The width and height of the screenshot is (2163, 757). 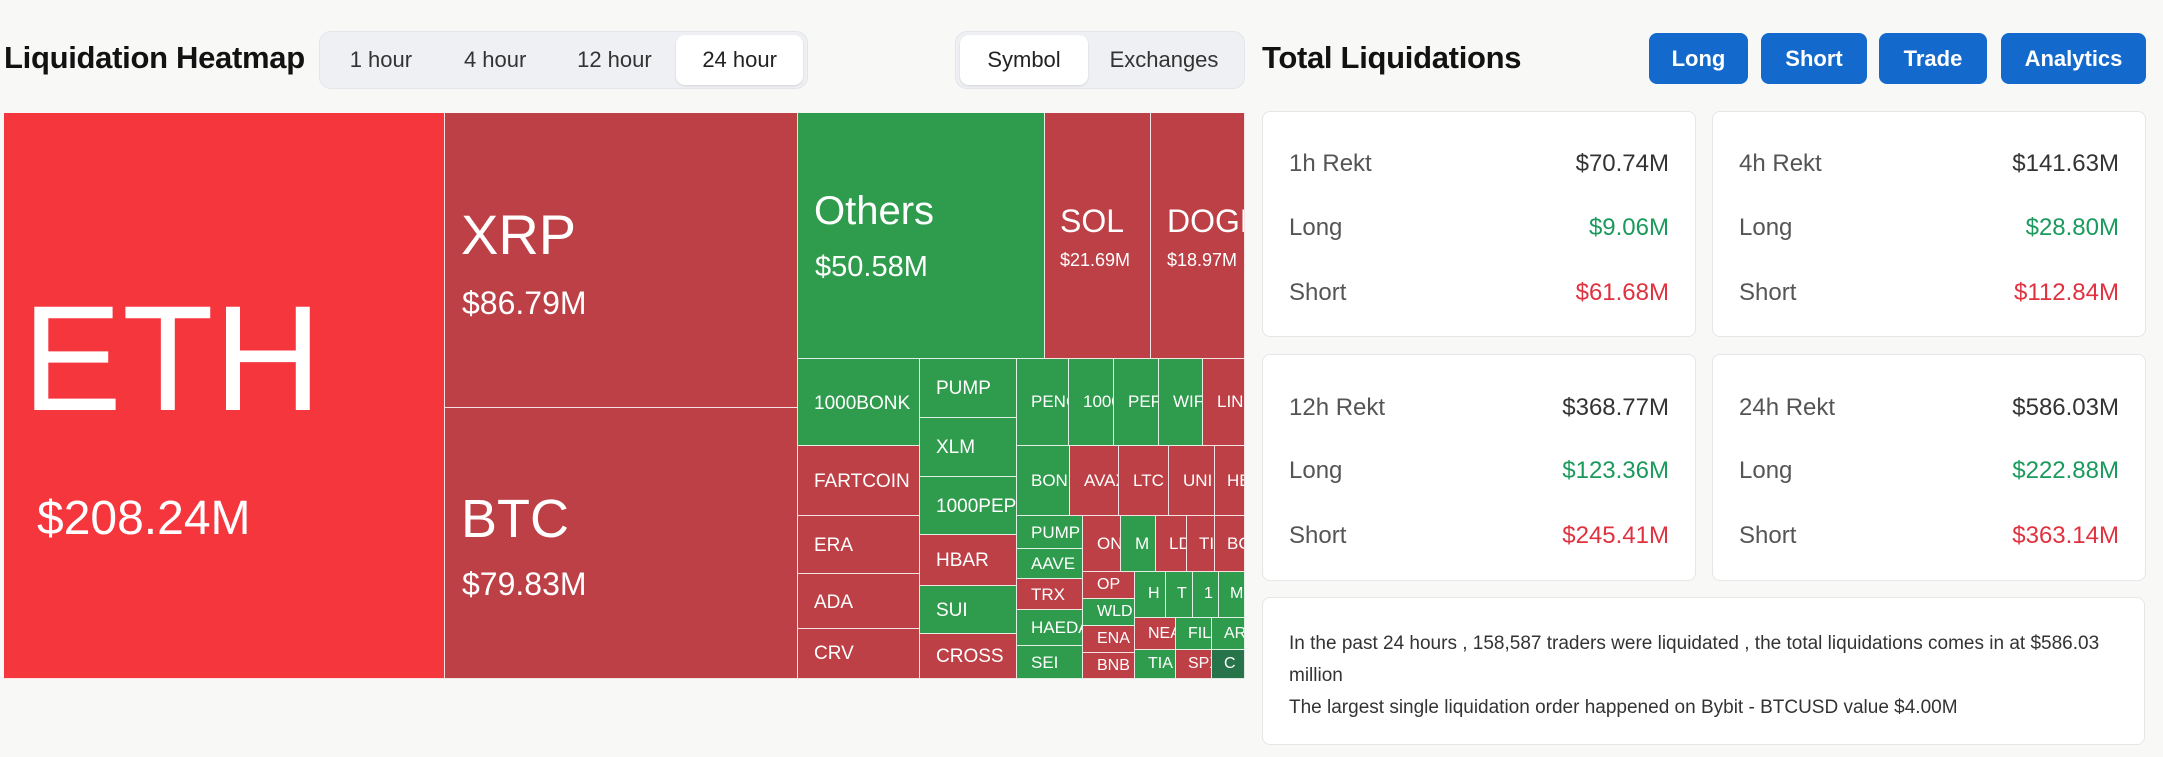 I want to click on tile-symbol: BONK, so click(x=1050, y=480).